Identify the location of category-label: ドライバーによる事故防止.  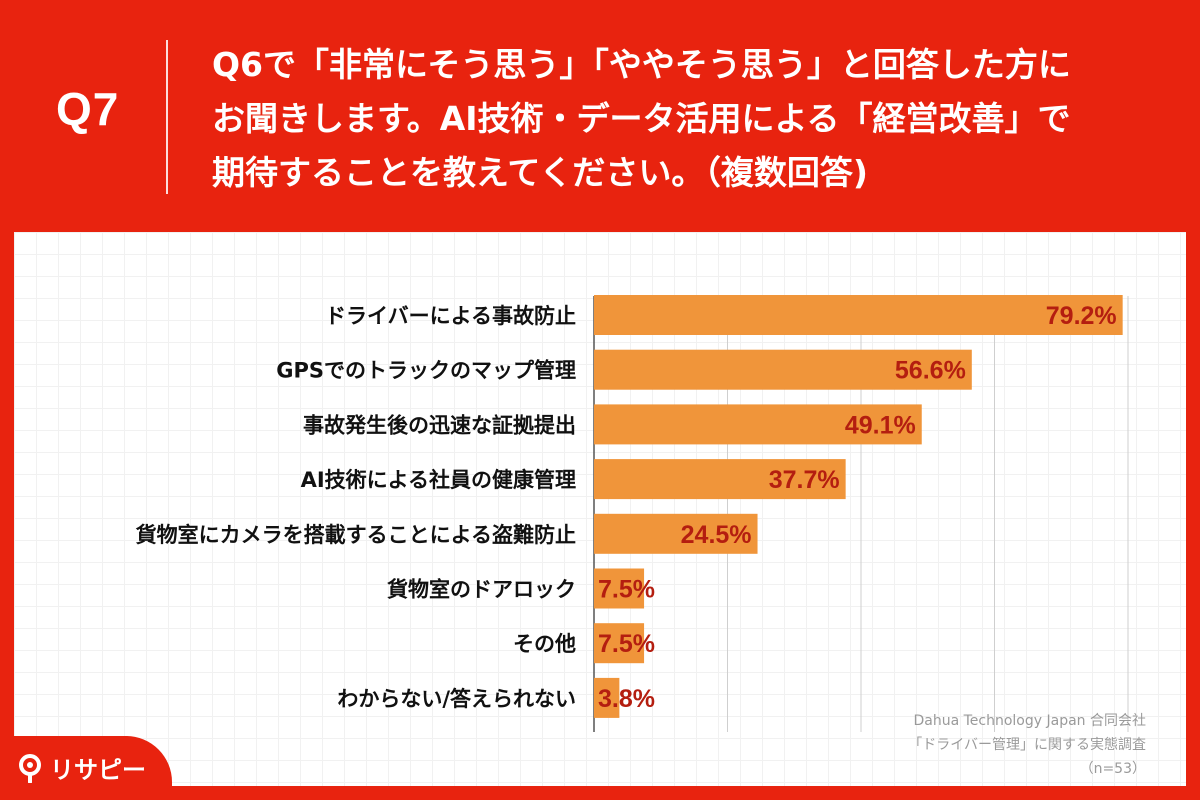
(450, 316).